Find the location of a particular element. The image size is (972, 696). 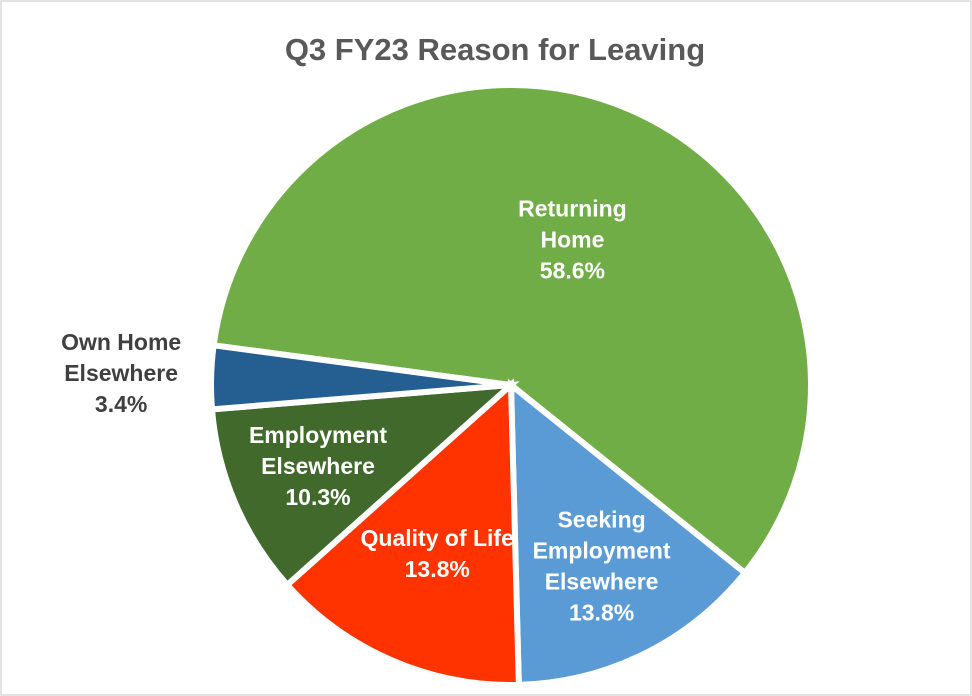

category-line: Quality of Life is located at coordinates (437, 538).